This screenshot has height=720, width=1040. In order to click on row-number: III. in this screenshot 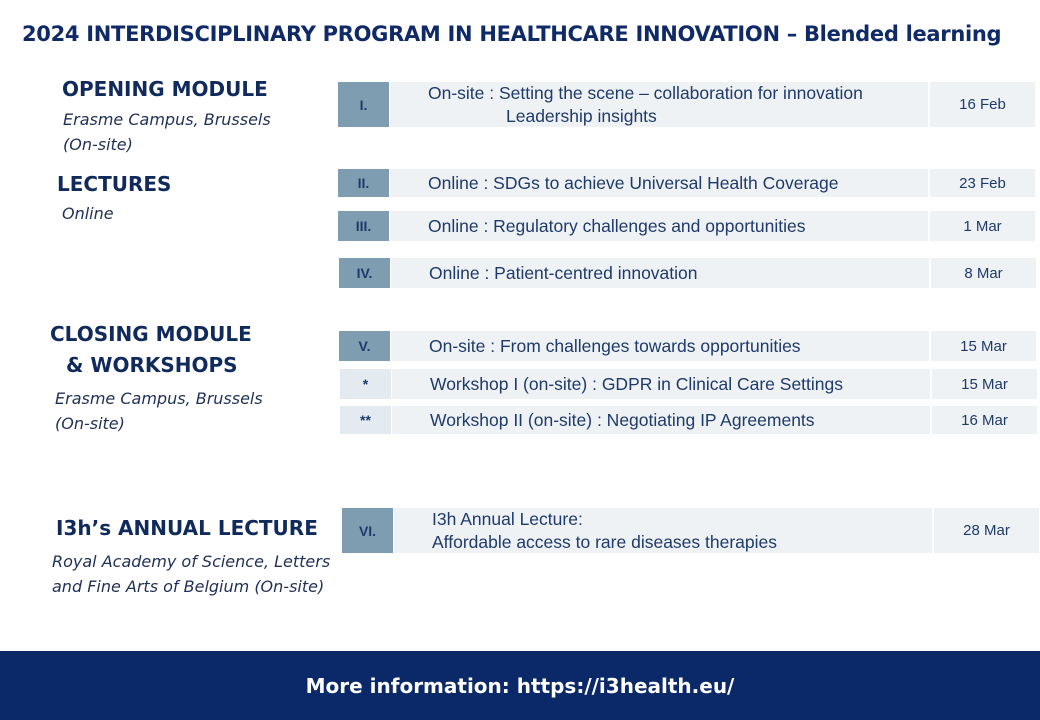, I will do `click(363, 226)`.